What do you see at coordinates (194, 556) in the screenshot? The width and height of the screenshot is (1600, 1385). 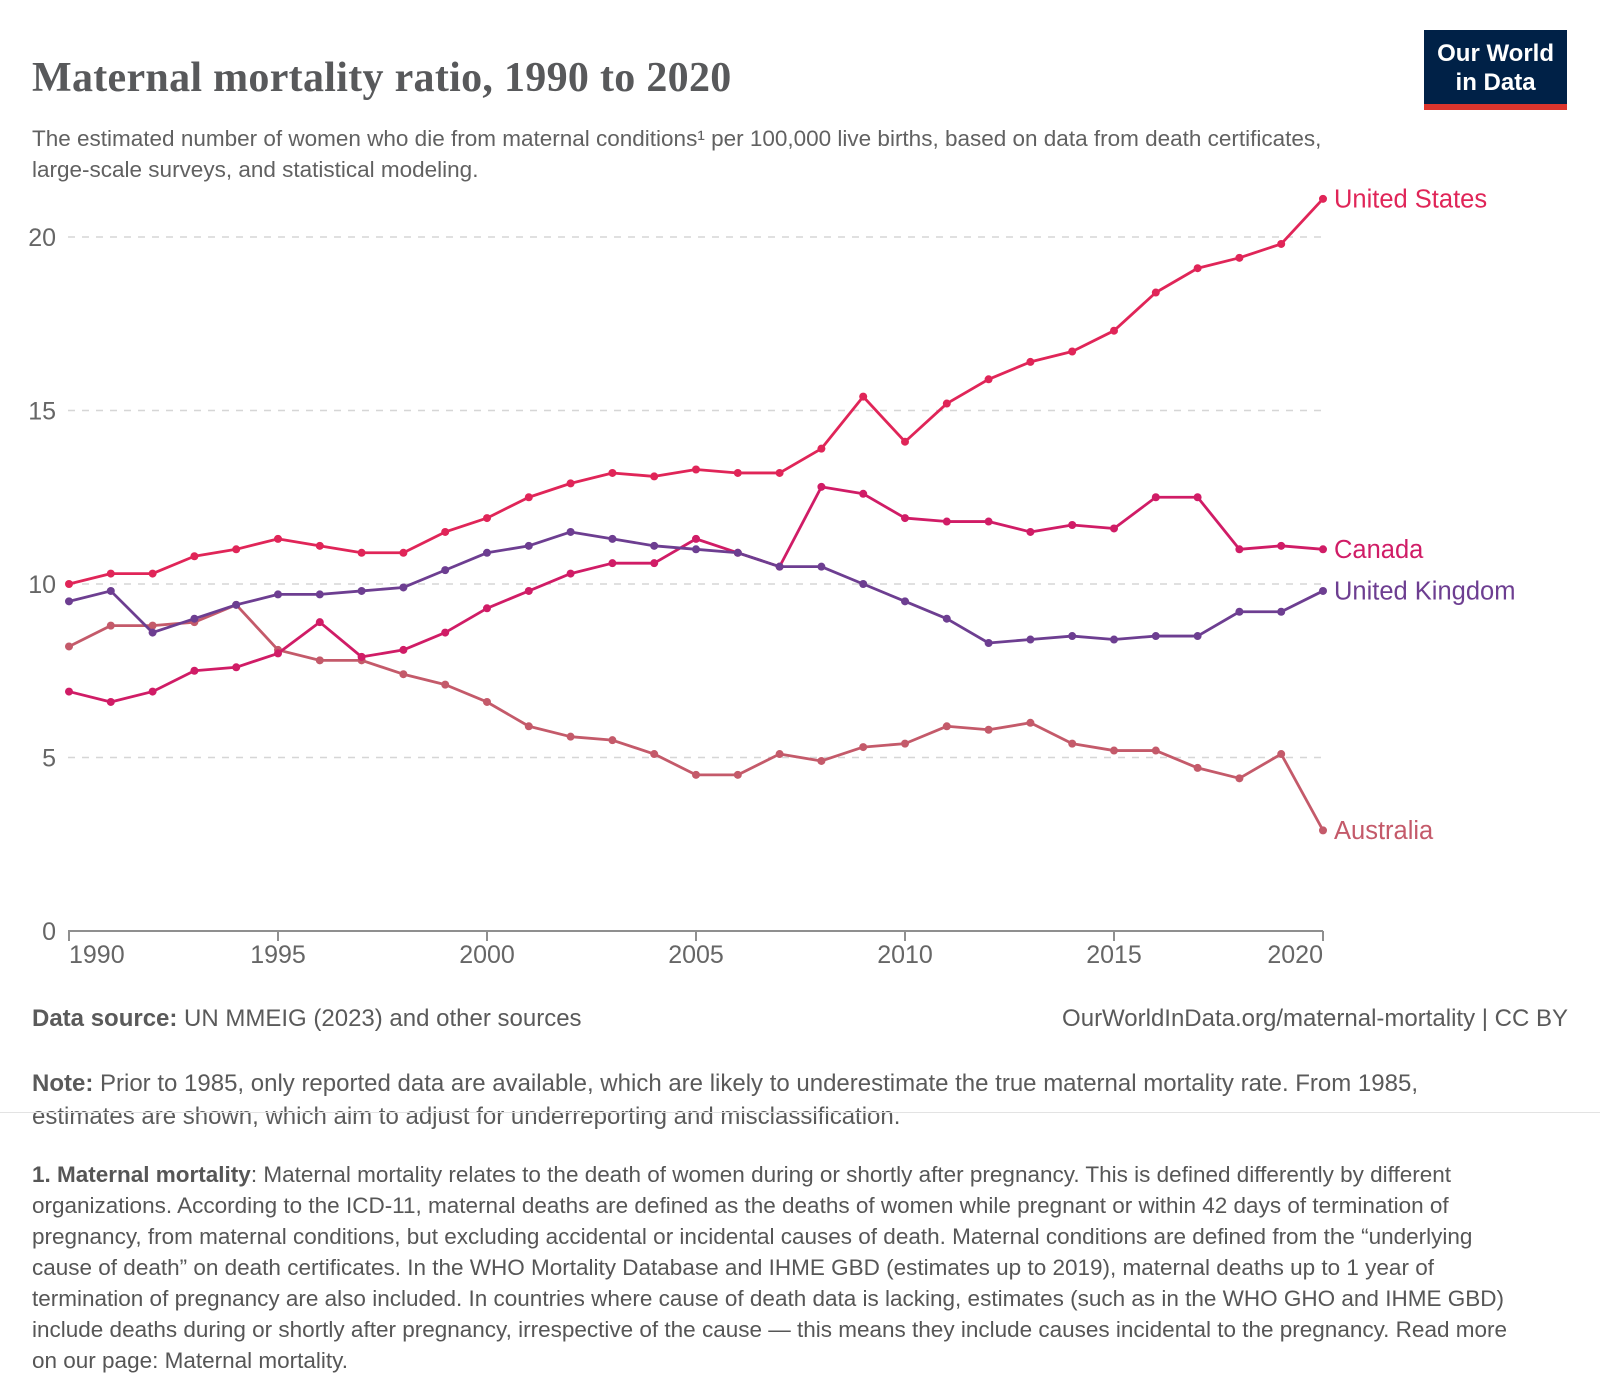 I see `point-united-states-1993` at bounding box center [194, 556].